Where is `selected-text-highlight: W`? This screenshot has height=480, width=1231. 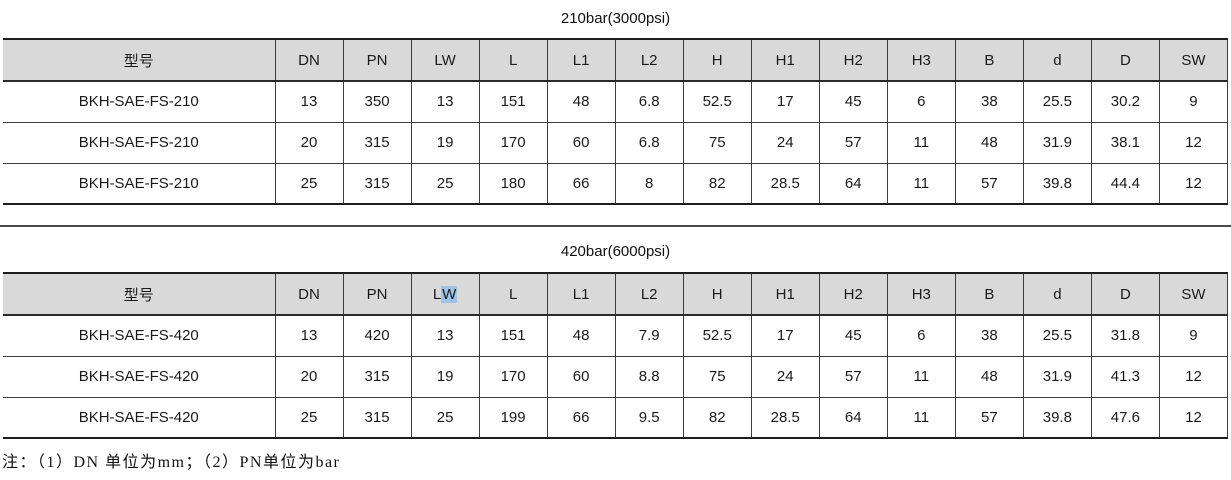 selected-text-highlight: W is located at coordinates (449, 294).